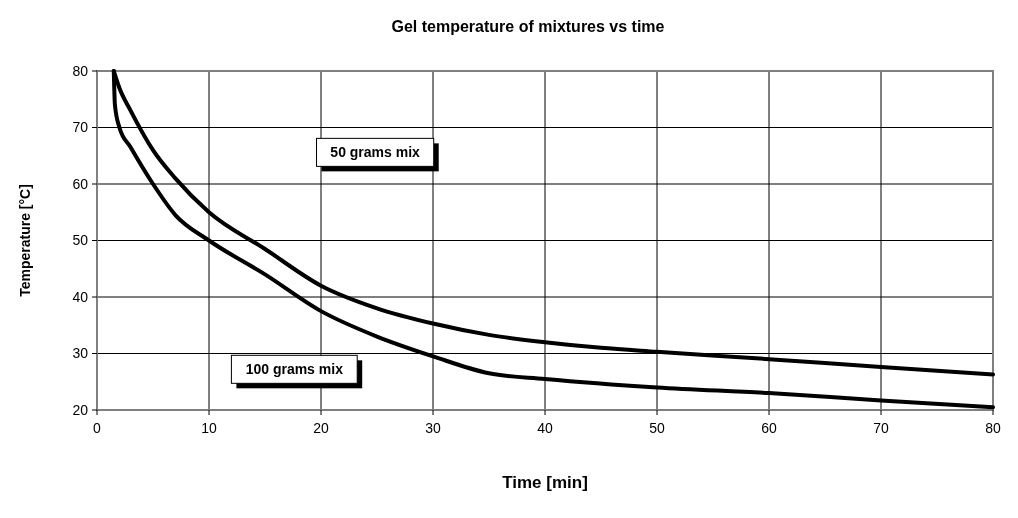  Describe the element at coordinates (80, 240) in the screenshot. I see `y-tick-label: 50` at that location.